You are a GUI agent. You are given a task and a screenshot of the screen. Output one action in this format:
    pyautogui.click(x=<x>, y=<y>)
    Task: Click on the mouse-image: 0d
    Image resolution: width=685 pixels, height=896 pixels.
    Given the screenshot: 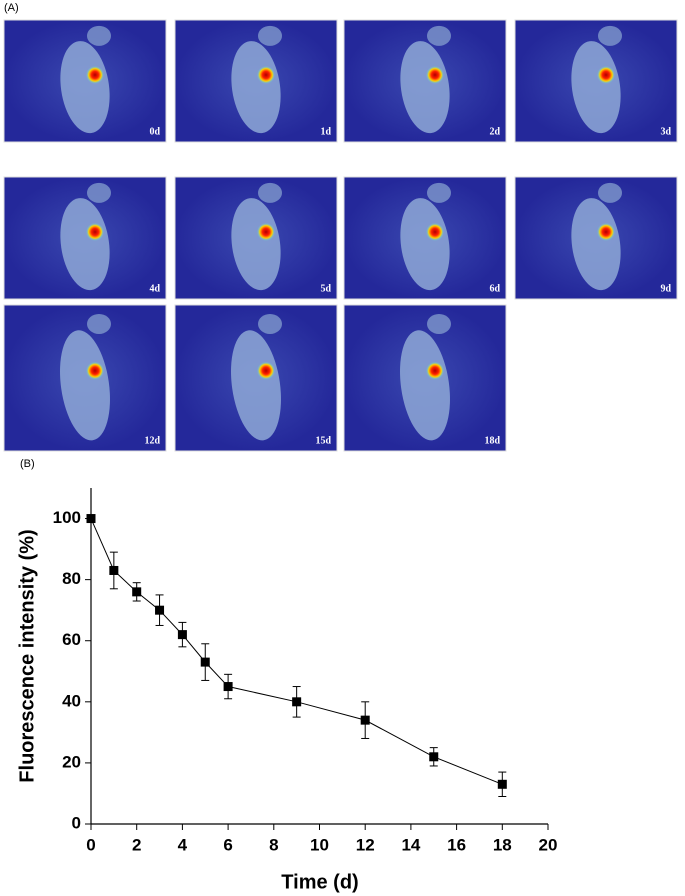 What is the action you would take?
    pyautogui.click(x=85, y=81)
    